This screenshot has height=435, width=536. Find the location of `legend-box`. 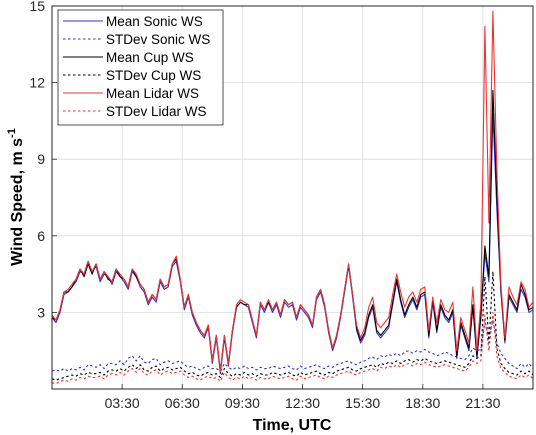

legend-box is located at coordinates (140, 67).